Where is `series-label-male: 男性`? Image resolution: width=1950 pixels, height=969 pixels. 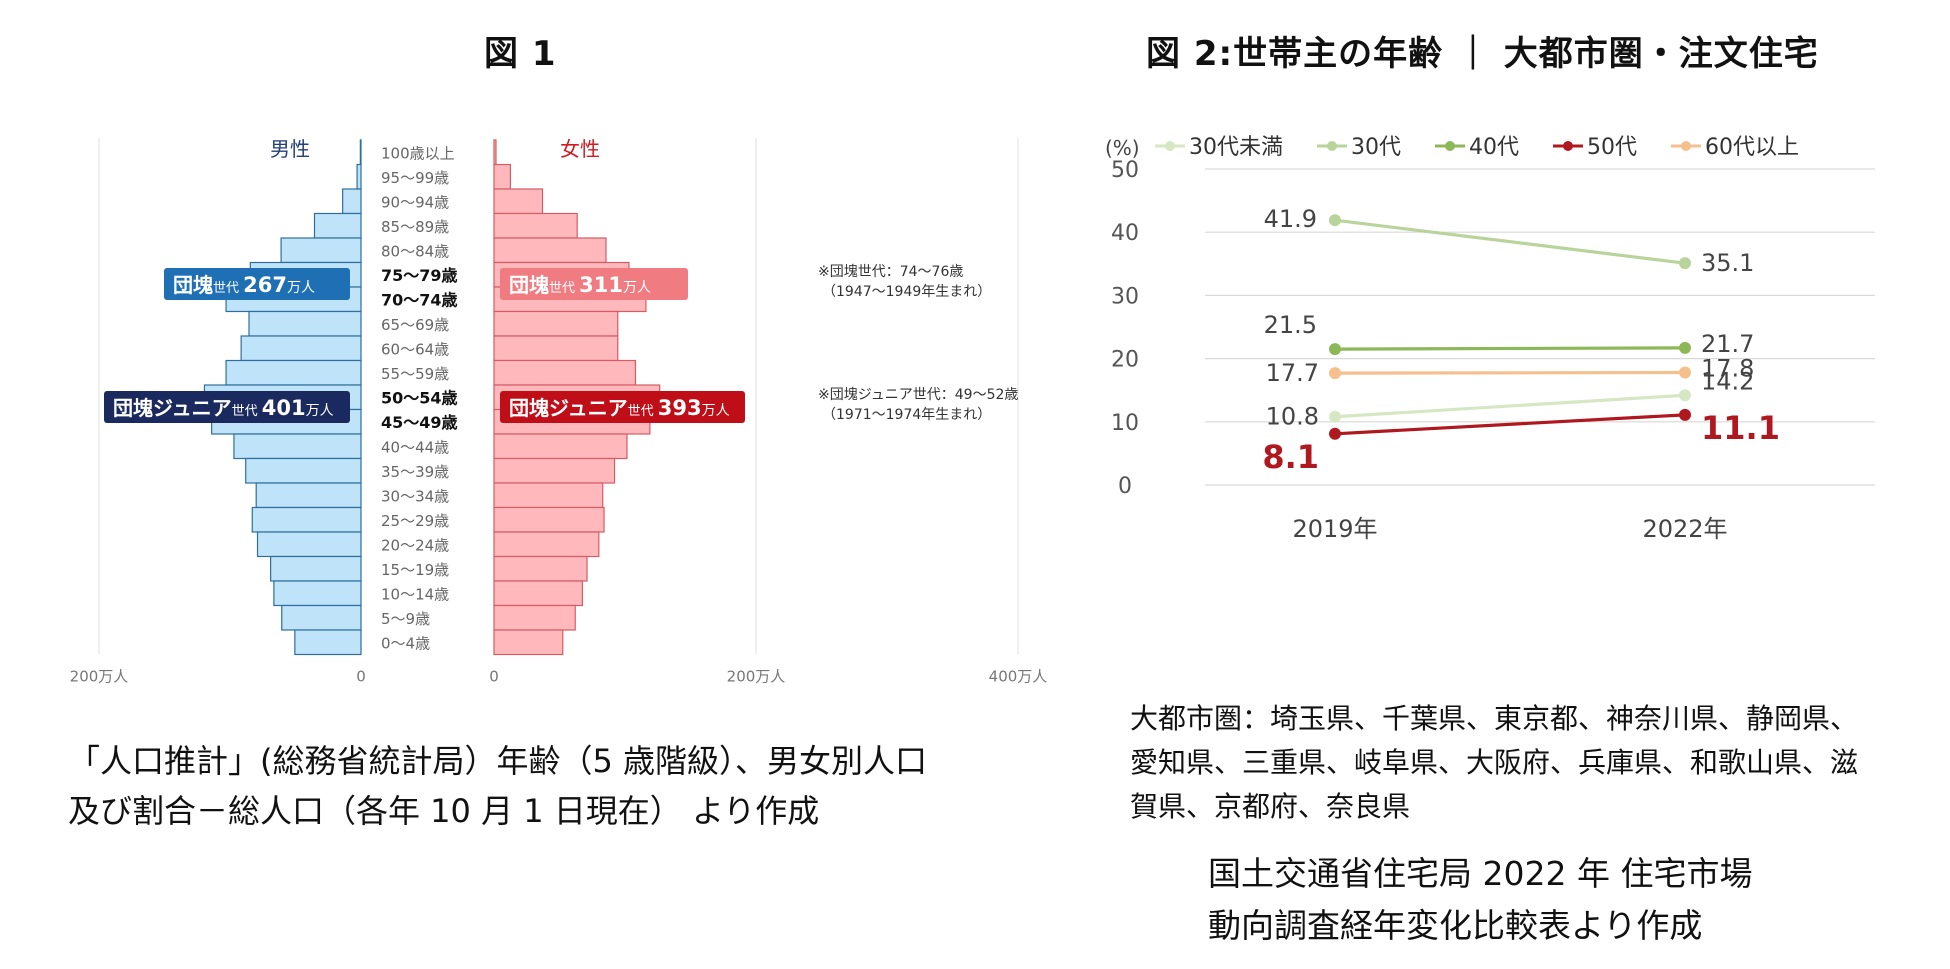 series-label-male: 男性 is located at coordinates (290, 149).